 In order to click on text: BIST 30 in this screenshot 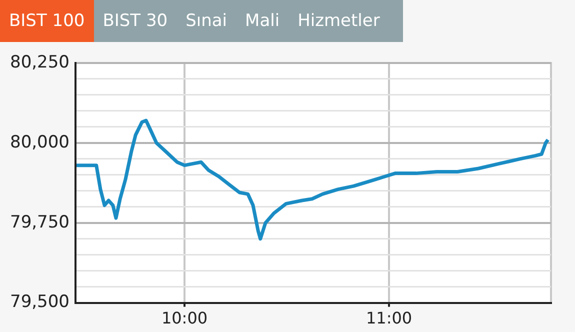, I will do `click(135, 21)`.